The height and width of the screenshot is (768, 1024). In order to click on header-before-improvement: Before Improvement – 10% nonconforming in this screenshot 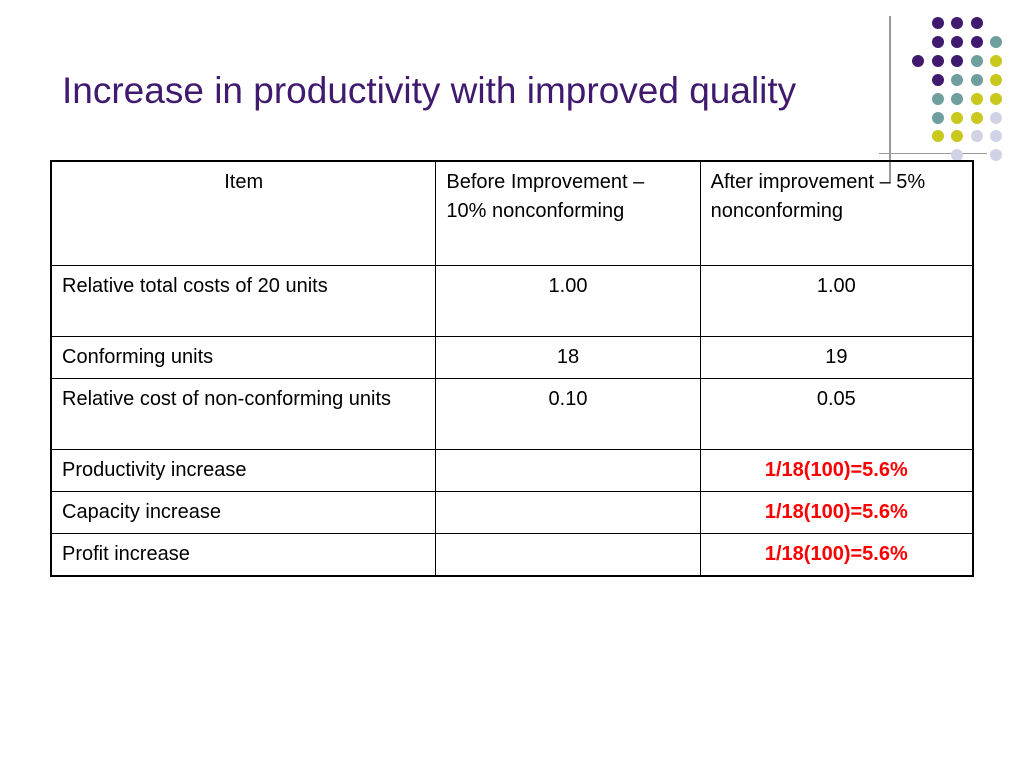, I will do `click(568, 213)`.